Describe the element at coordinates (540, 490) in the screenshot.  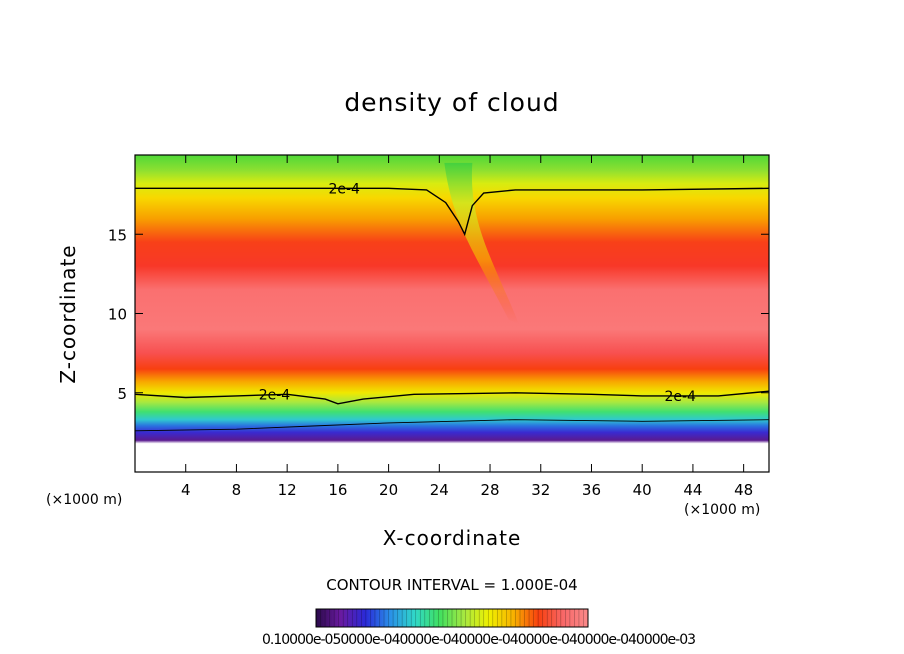
I see `x-tick-label: 32` at that location.